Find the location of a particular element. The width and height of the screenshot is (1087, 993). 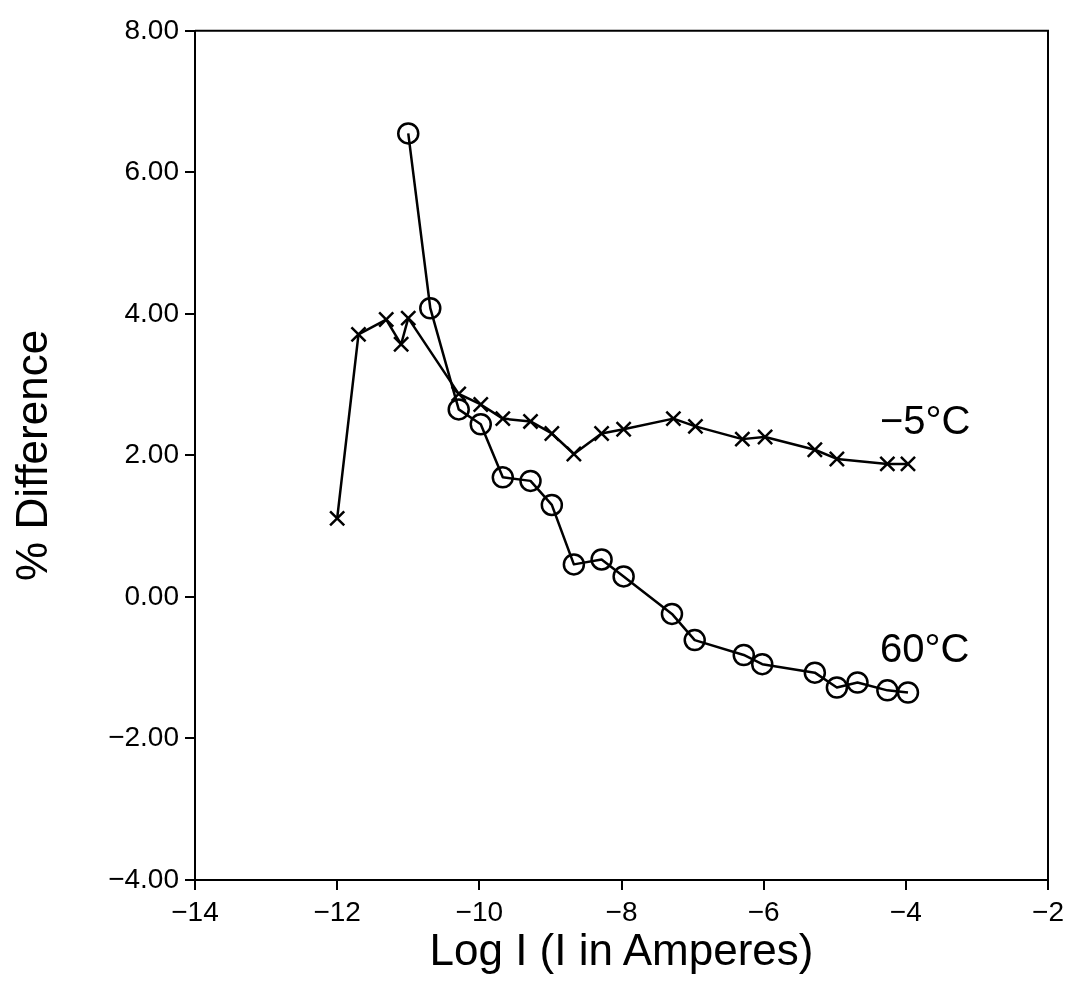

y-tick-label: 6.00 is located at coordinates (151, 171).